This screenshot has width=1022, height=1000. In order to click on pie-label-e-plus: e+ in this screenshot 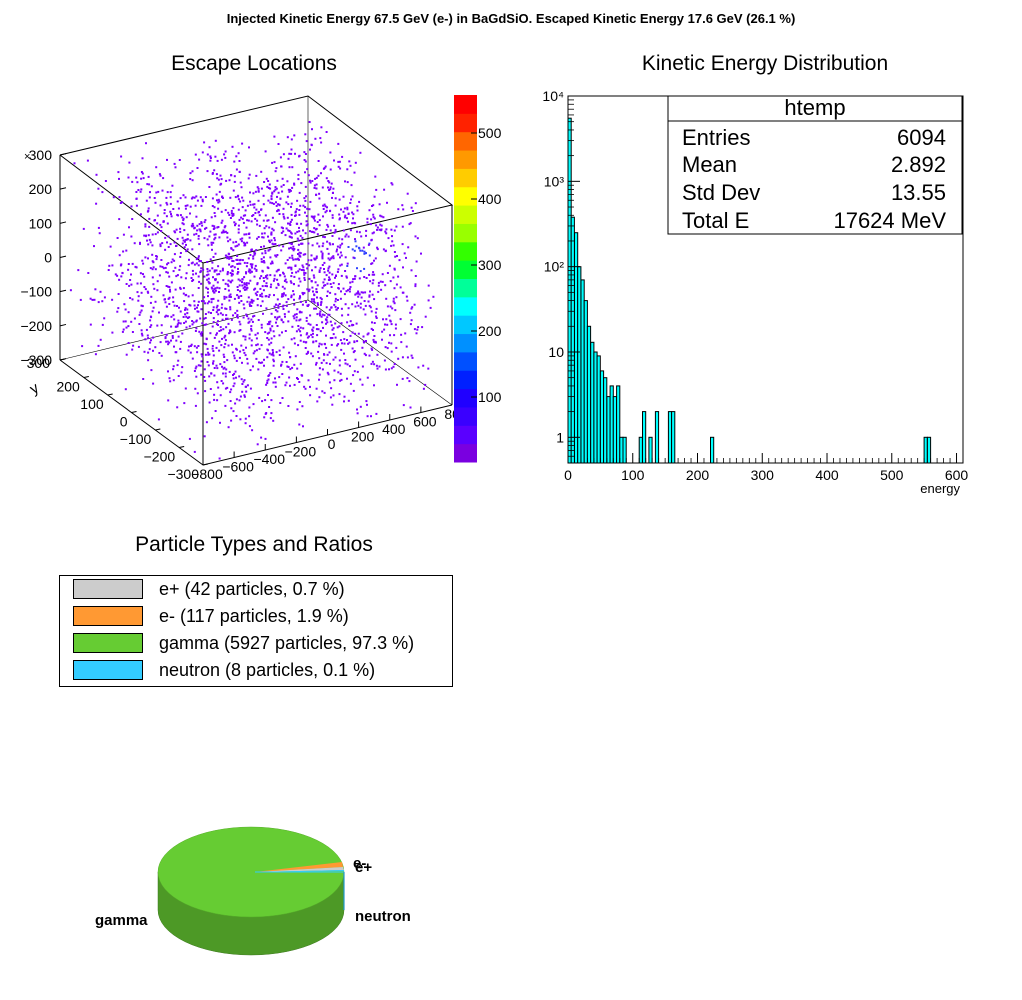, I will do `click(363, 867)`.